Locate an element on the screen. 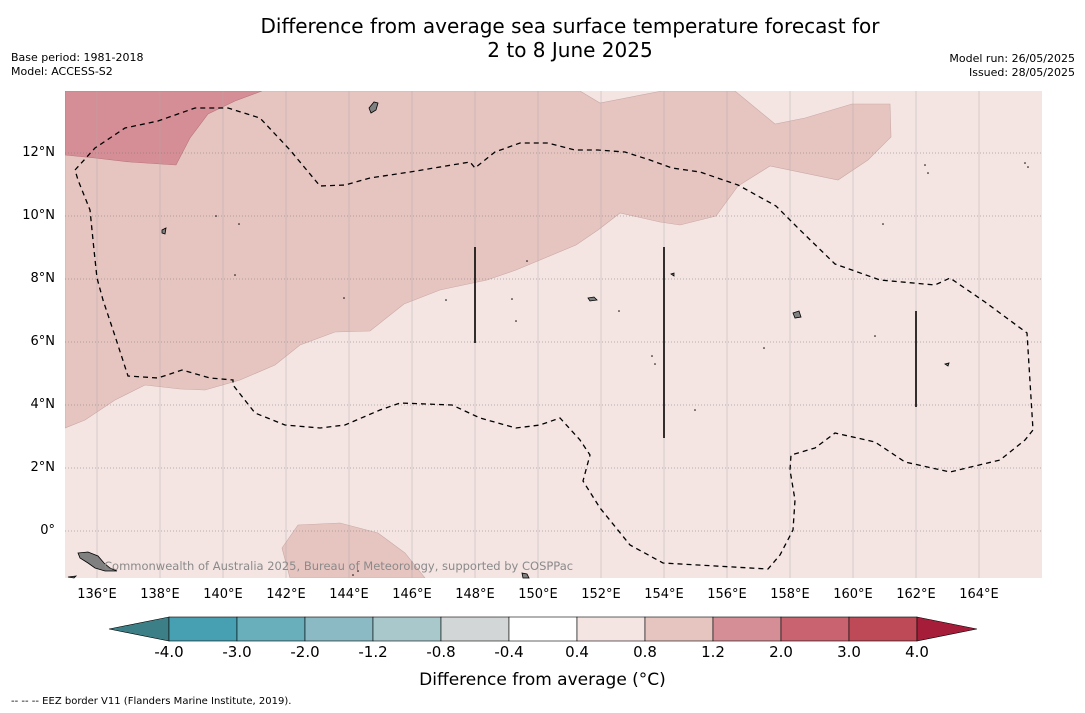 The height and width of the screenshot is (713, 1085). colorbar-tick: -0.4 is located at coordinates (509, 652).